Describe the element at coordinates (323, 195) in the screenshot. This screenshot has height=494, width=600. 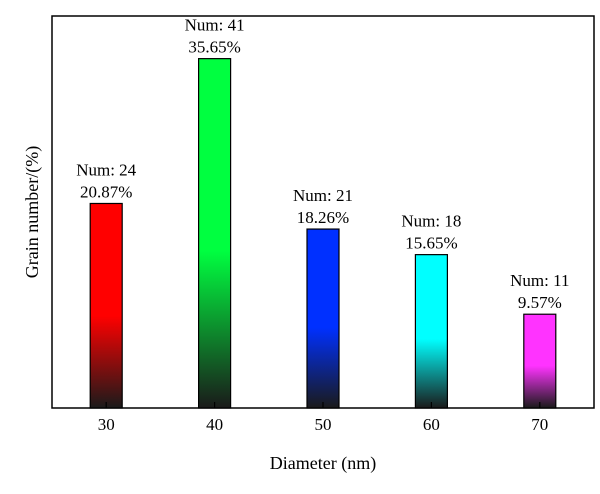
I see `data-label-count-50: Num: 21` at that location.